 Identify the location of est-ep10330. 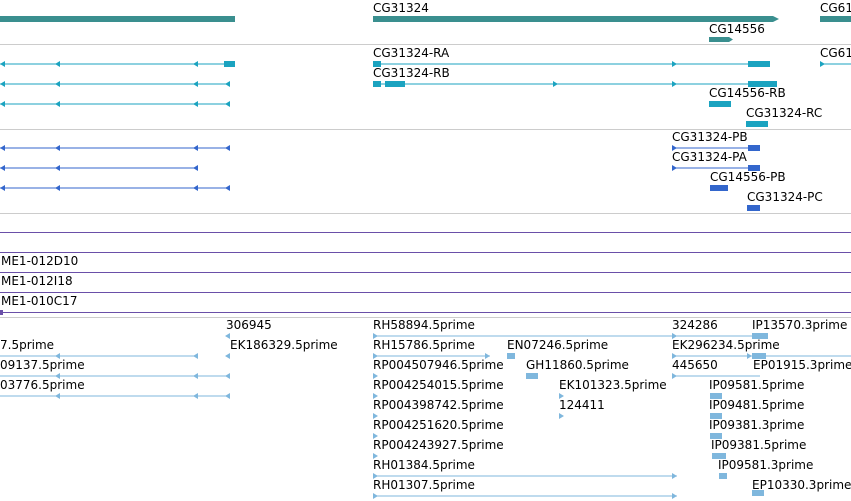
(758, 493).